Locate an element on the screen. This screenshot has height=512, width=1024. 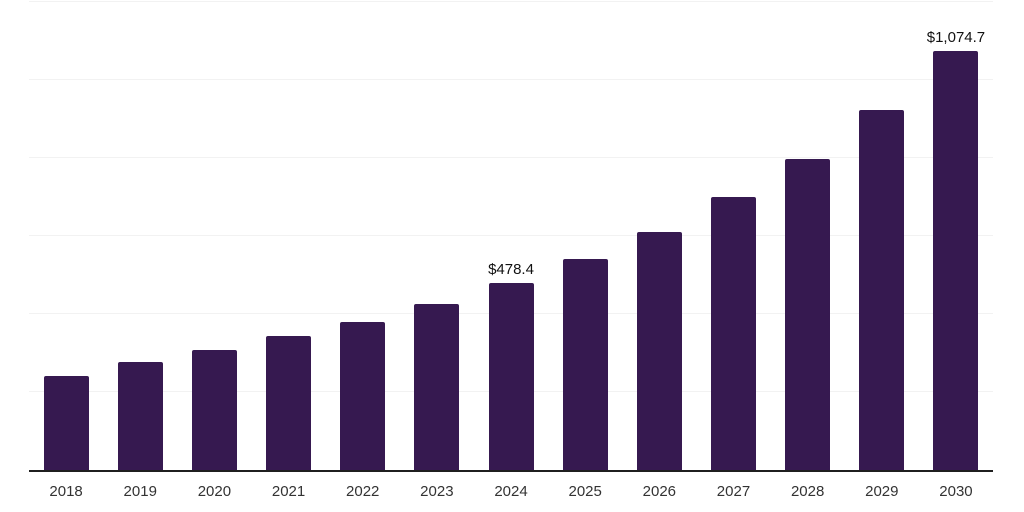
x-tick-2018: 2018 is located at coordinates (66, 491).